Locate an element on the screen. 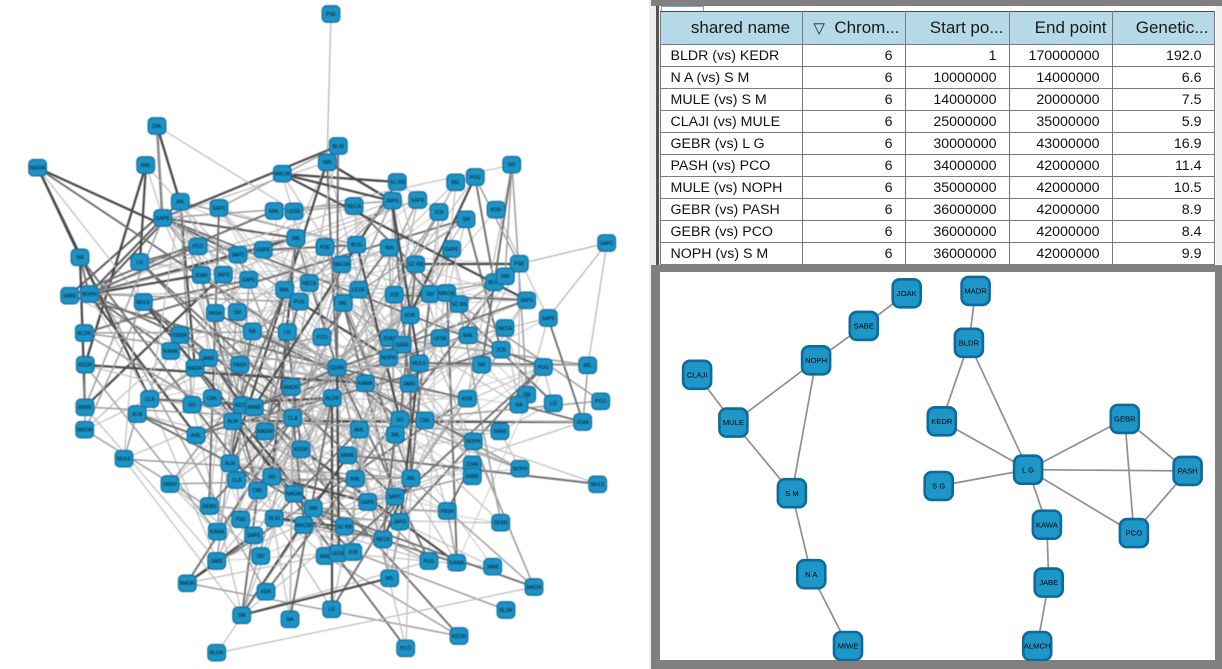 This screenshot has height=669, width=1222. svg-text: JABE is located at coordinates (208, 359).